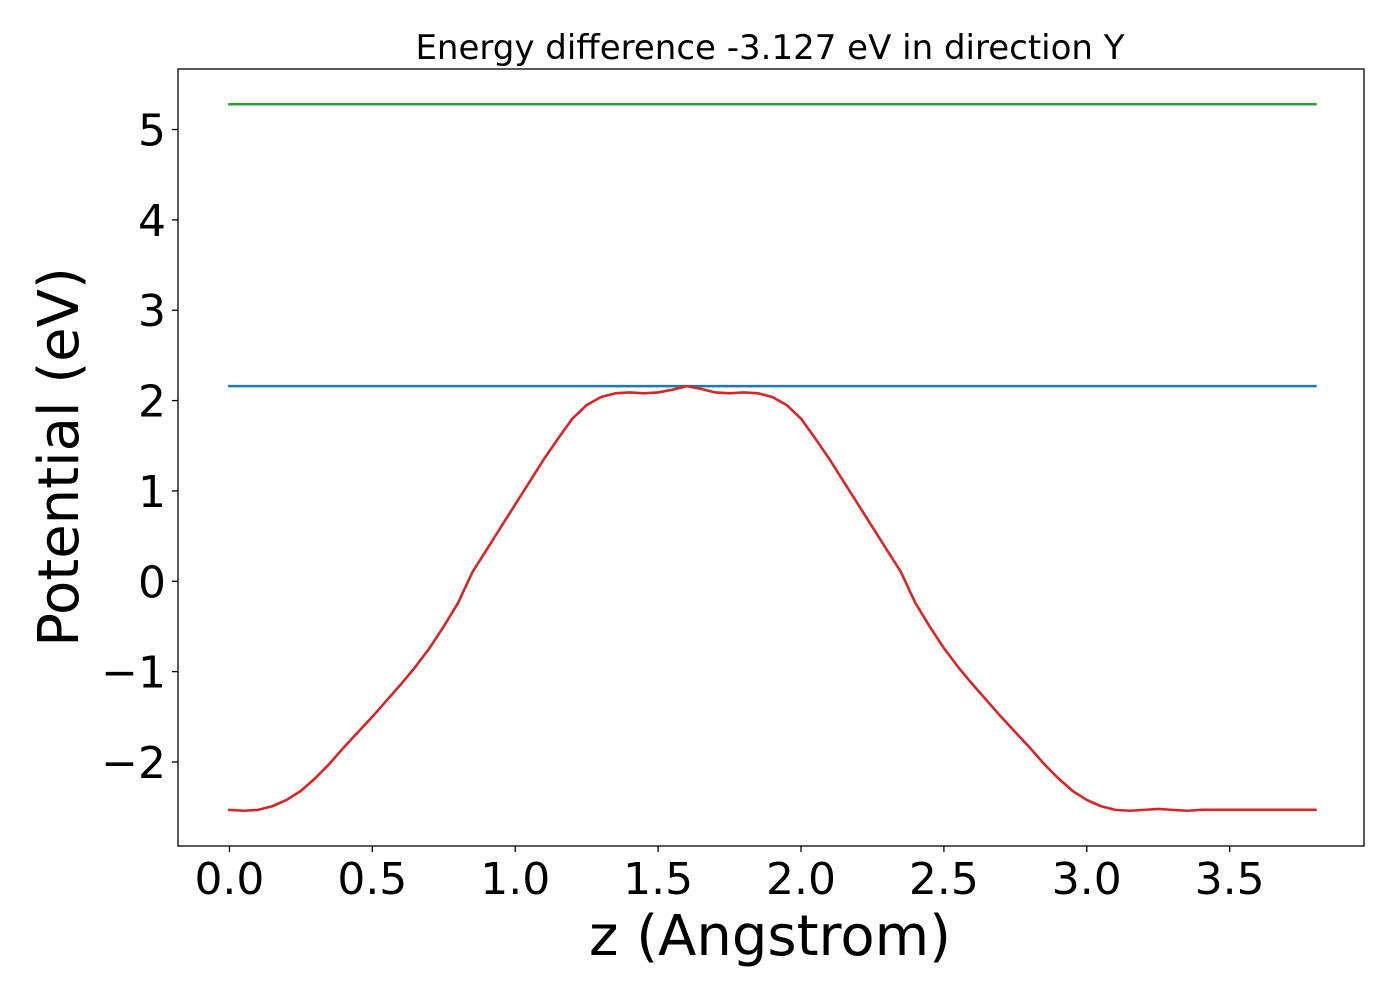 The height and width of the screenshot is (1000, 1400). What do you see at coordinates (152, 582) in the screenshot?
I see `y-tick-label: 0` at bounding box center [152, 582].